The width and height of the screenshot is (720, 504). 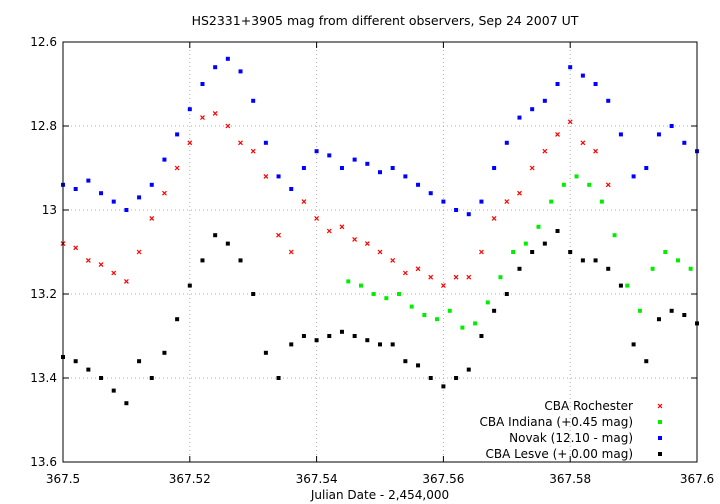 I want to click on legend-label: CBA Indiana (+0.45 mag), so click(x=556, y=422).